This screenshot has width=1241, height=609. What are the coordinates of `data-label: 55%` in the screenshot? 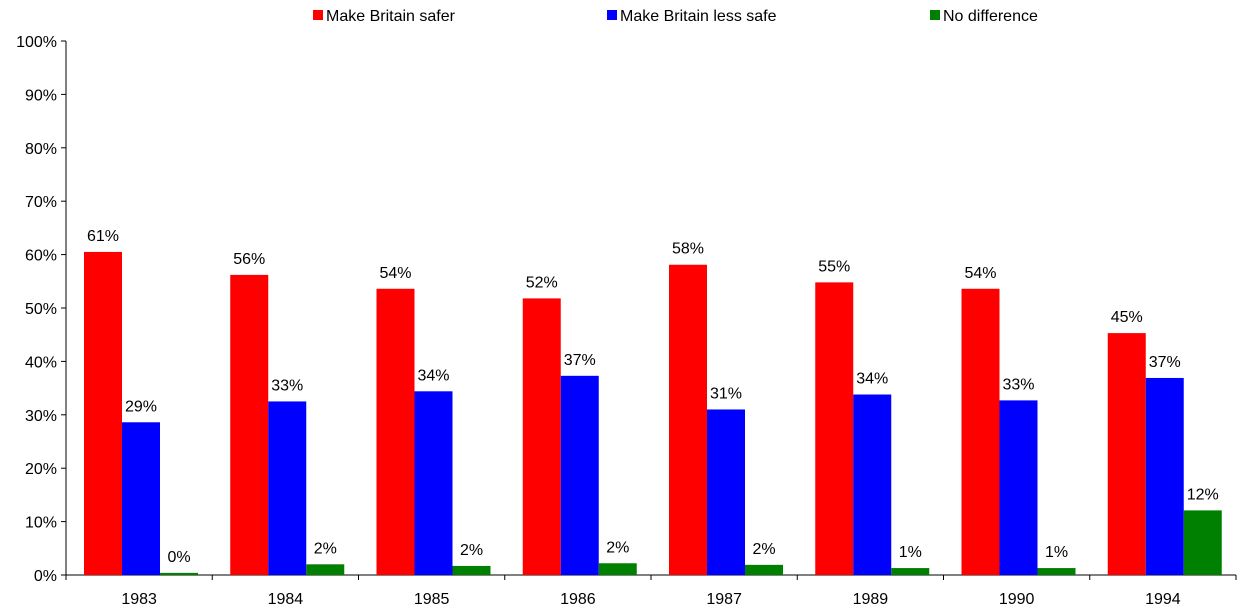 It's located at (834, 266).